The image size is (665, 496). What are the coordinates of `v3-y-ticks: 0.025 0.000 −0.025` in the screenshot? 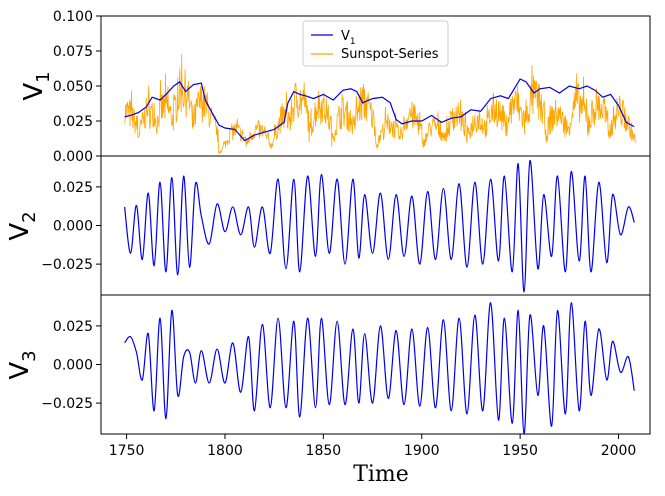 It's located at (71, 365).